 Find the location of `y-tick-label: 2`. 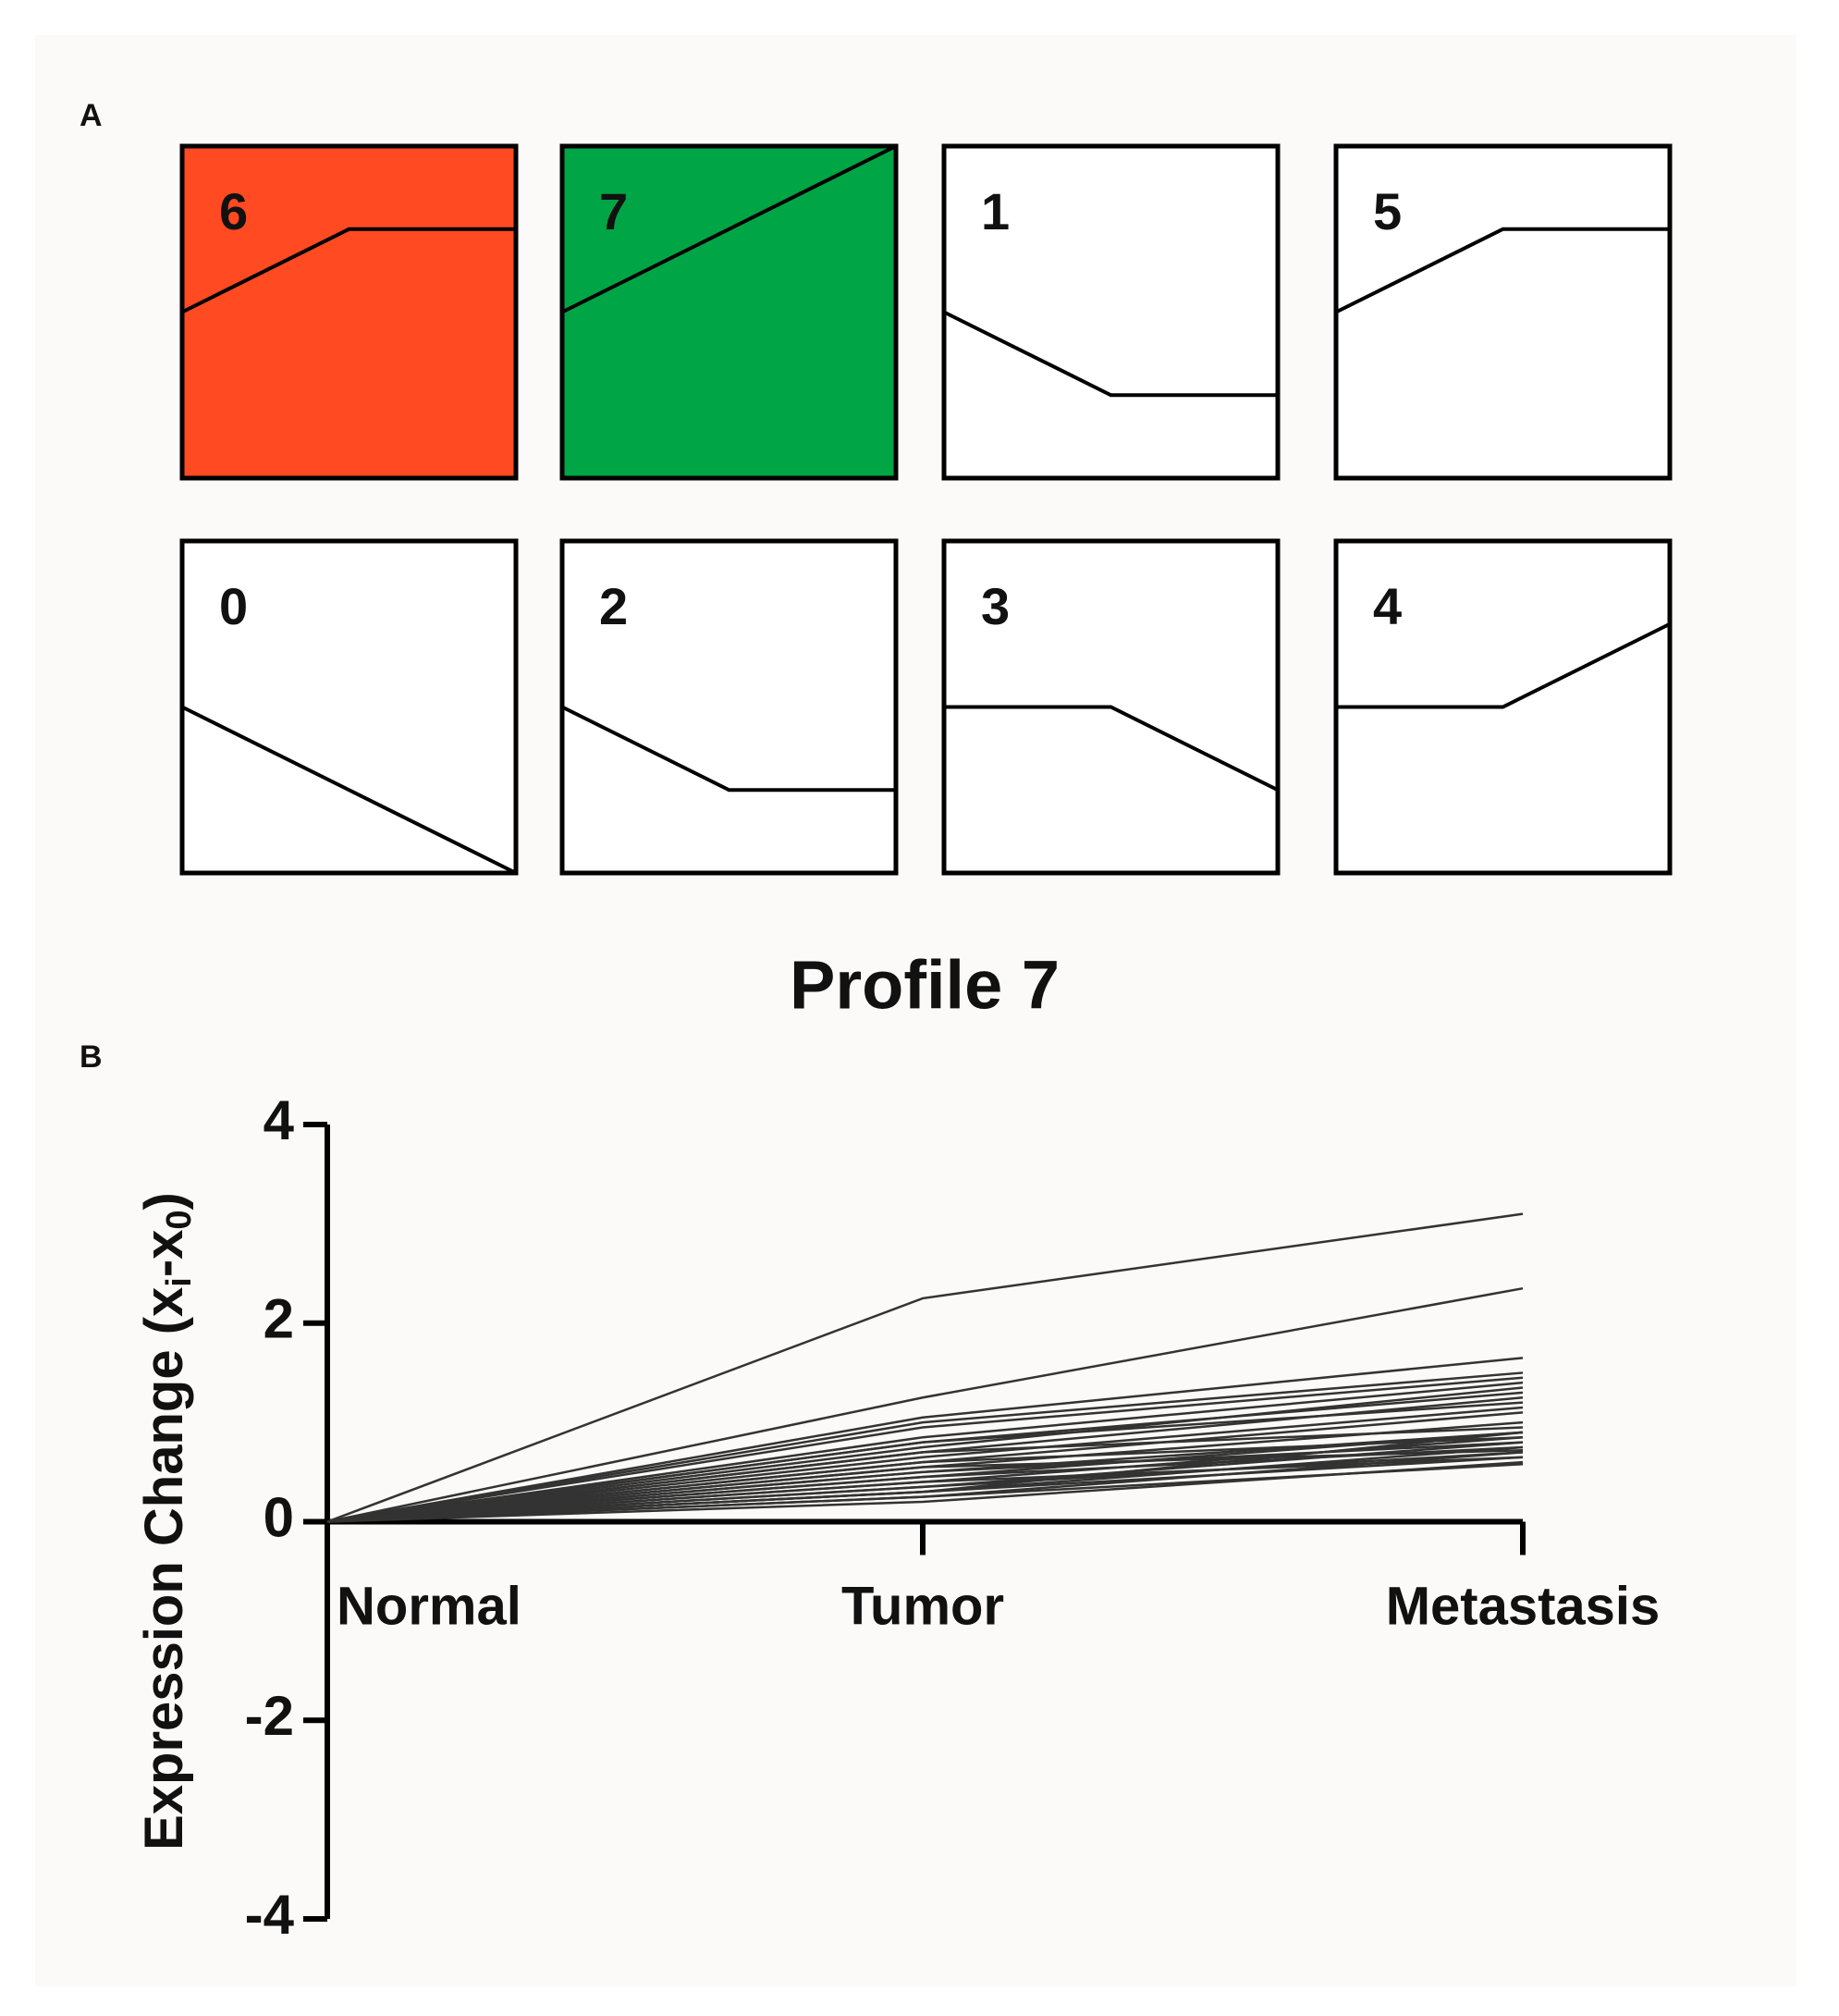

y-tick-label: 2 is located at coordinates (279, 1319).